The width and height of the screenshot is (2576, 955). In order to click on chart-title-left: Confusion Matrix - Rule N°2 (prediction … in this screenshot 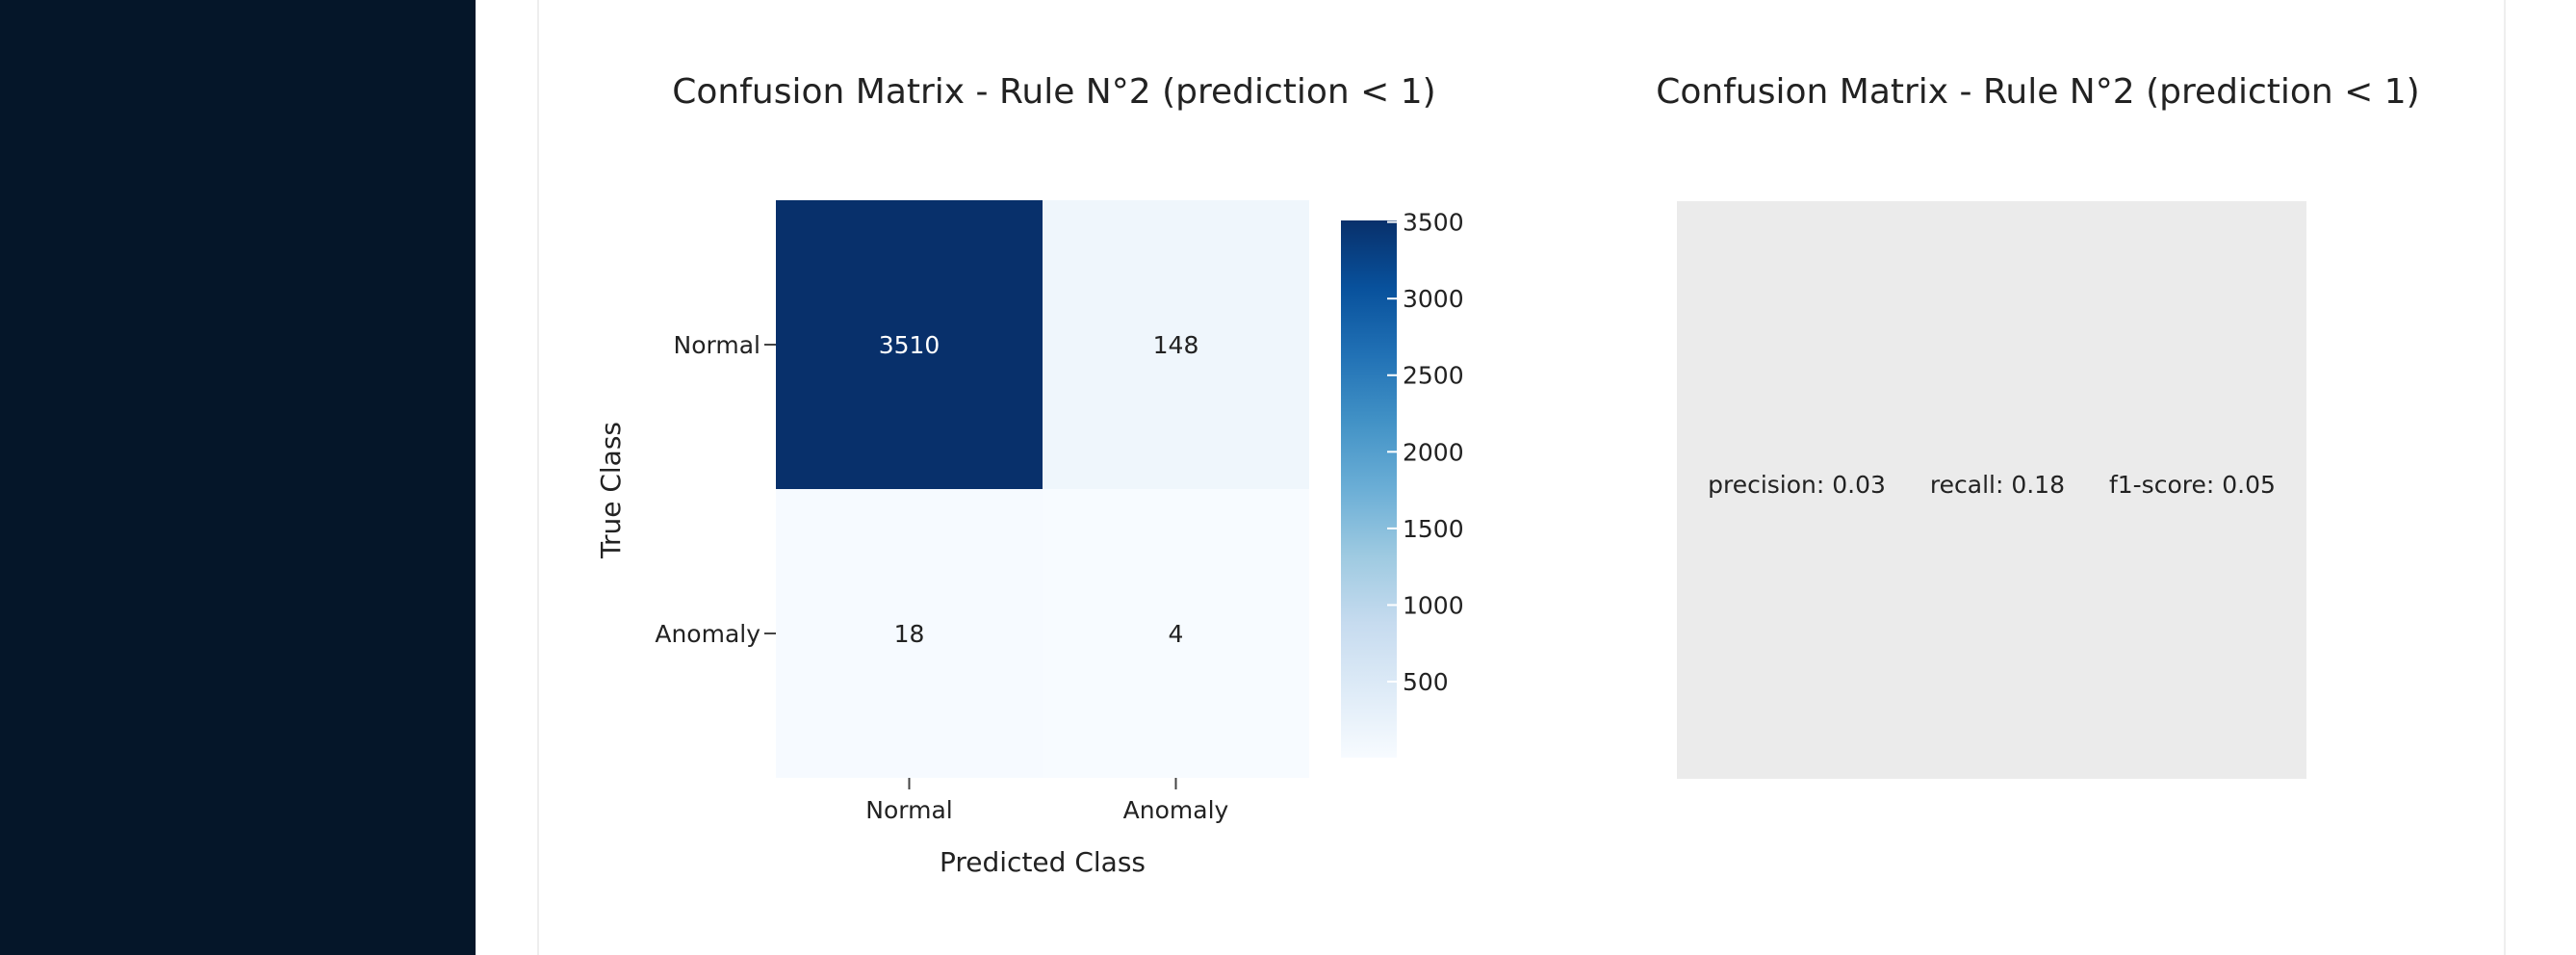, I will do `click(1054, 92)`.